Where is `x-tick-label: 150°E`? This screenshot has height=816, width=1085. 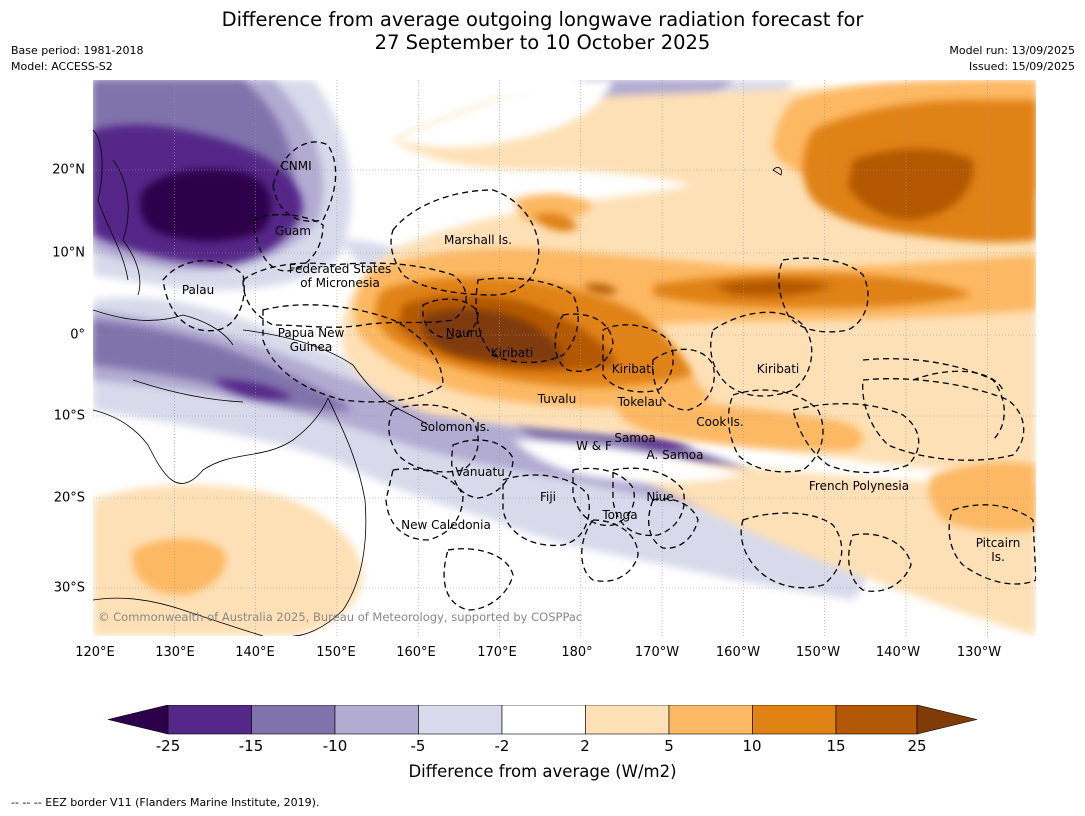 x-tick-label: 150°E is located at coordinates (336, 652).